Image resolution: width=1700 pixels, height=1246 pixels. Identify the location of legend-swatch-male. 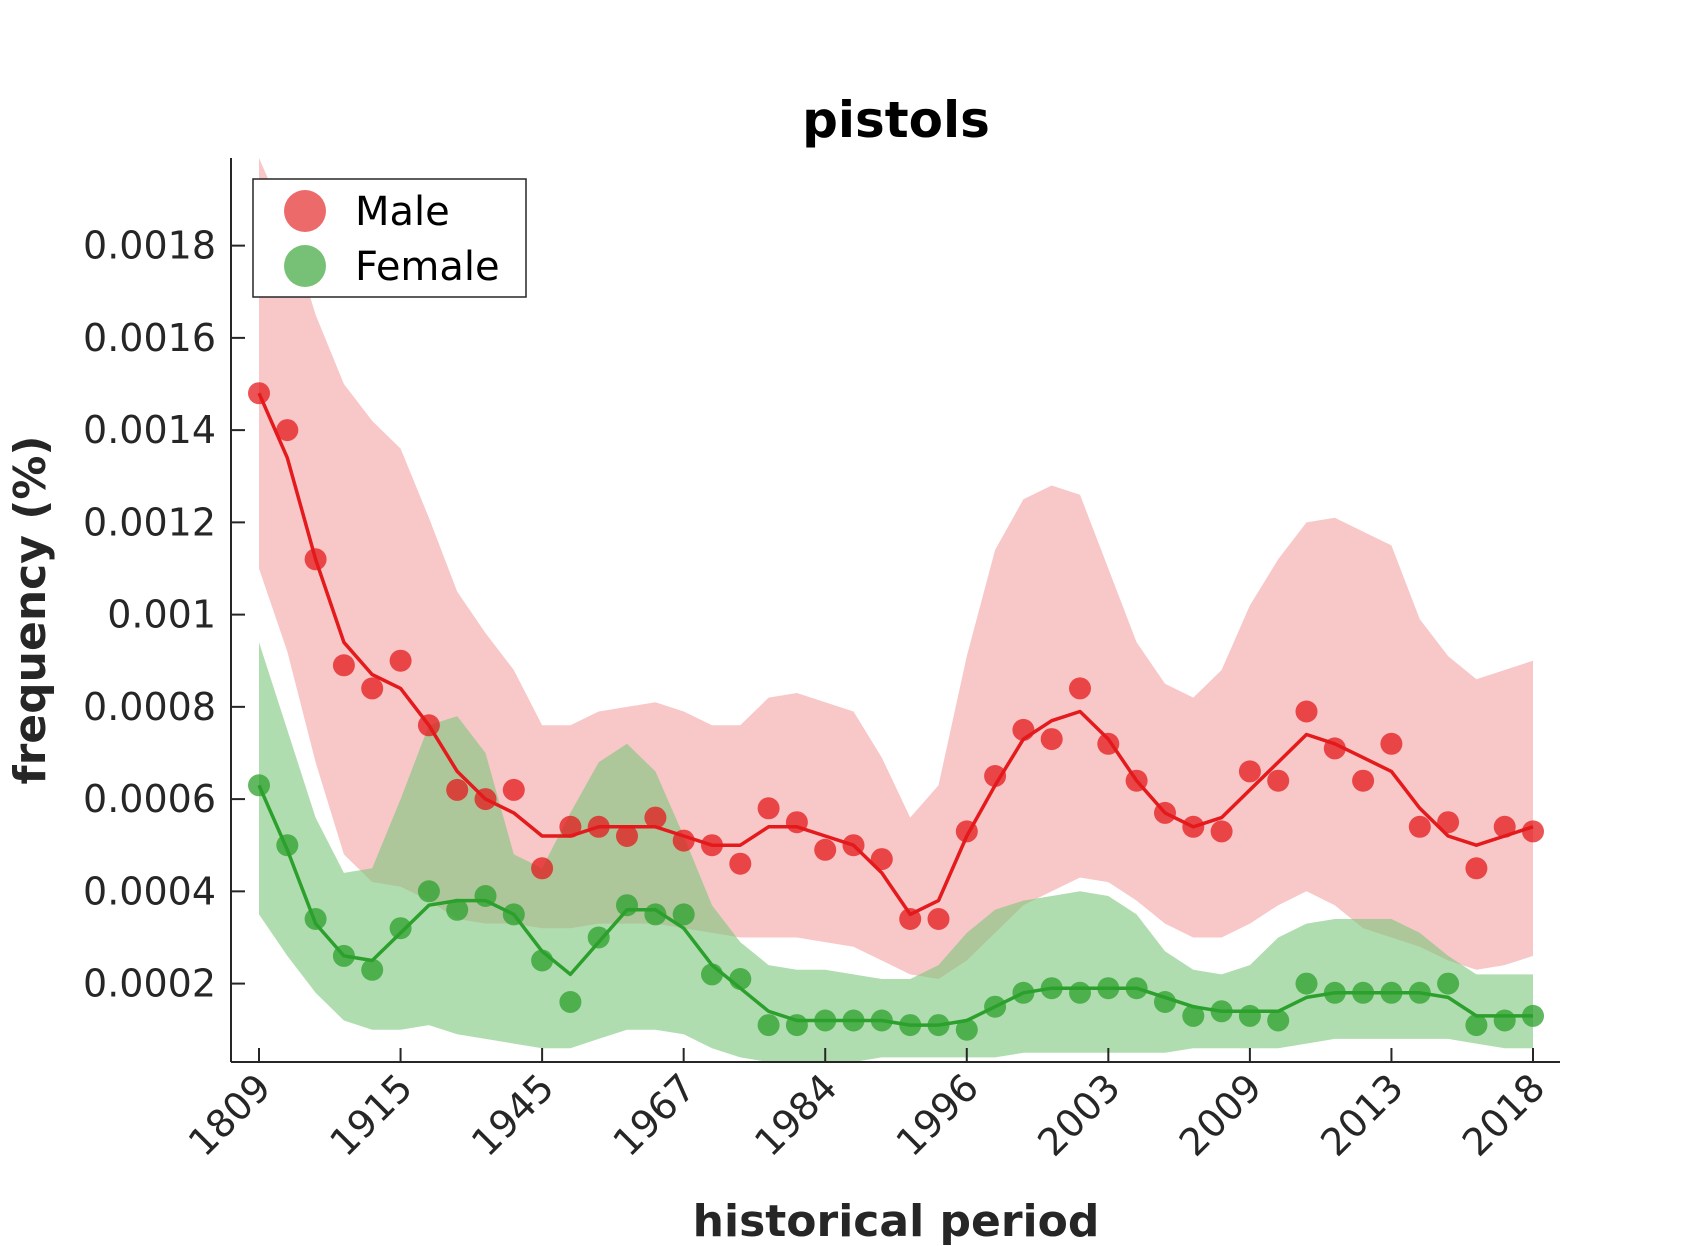
(305, 211).